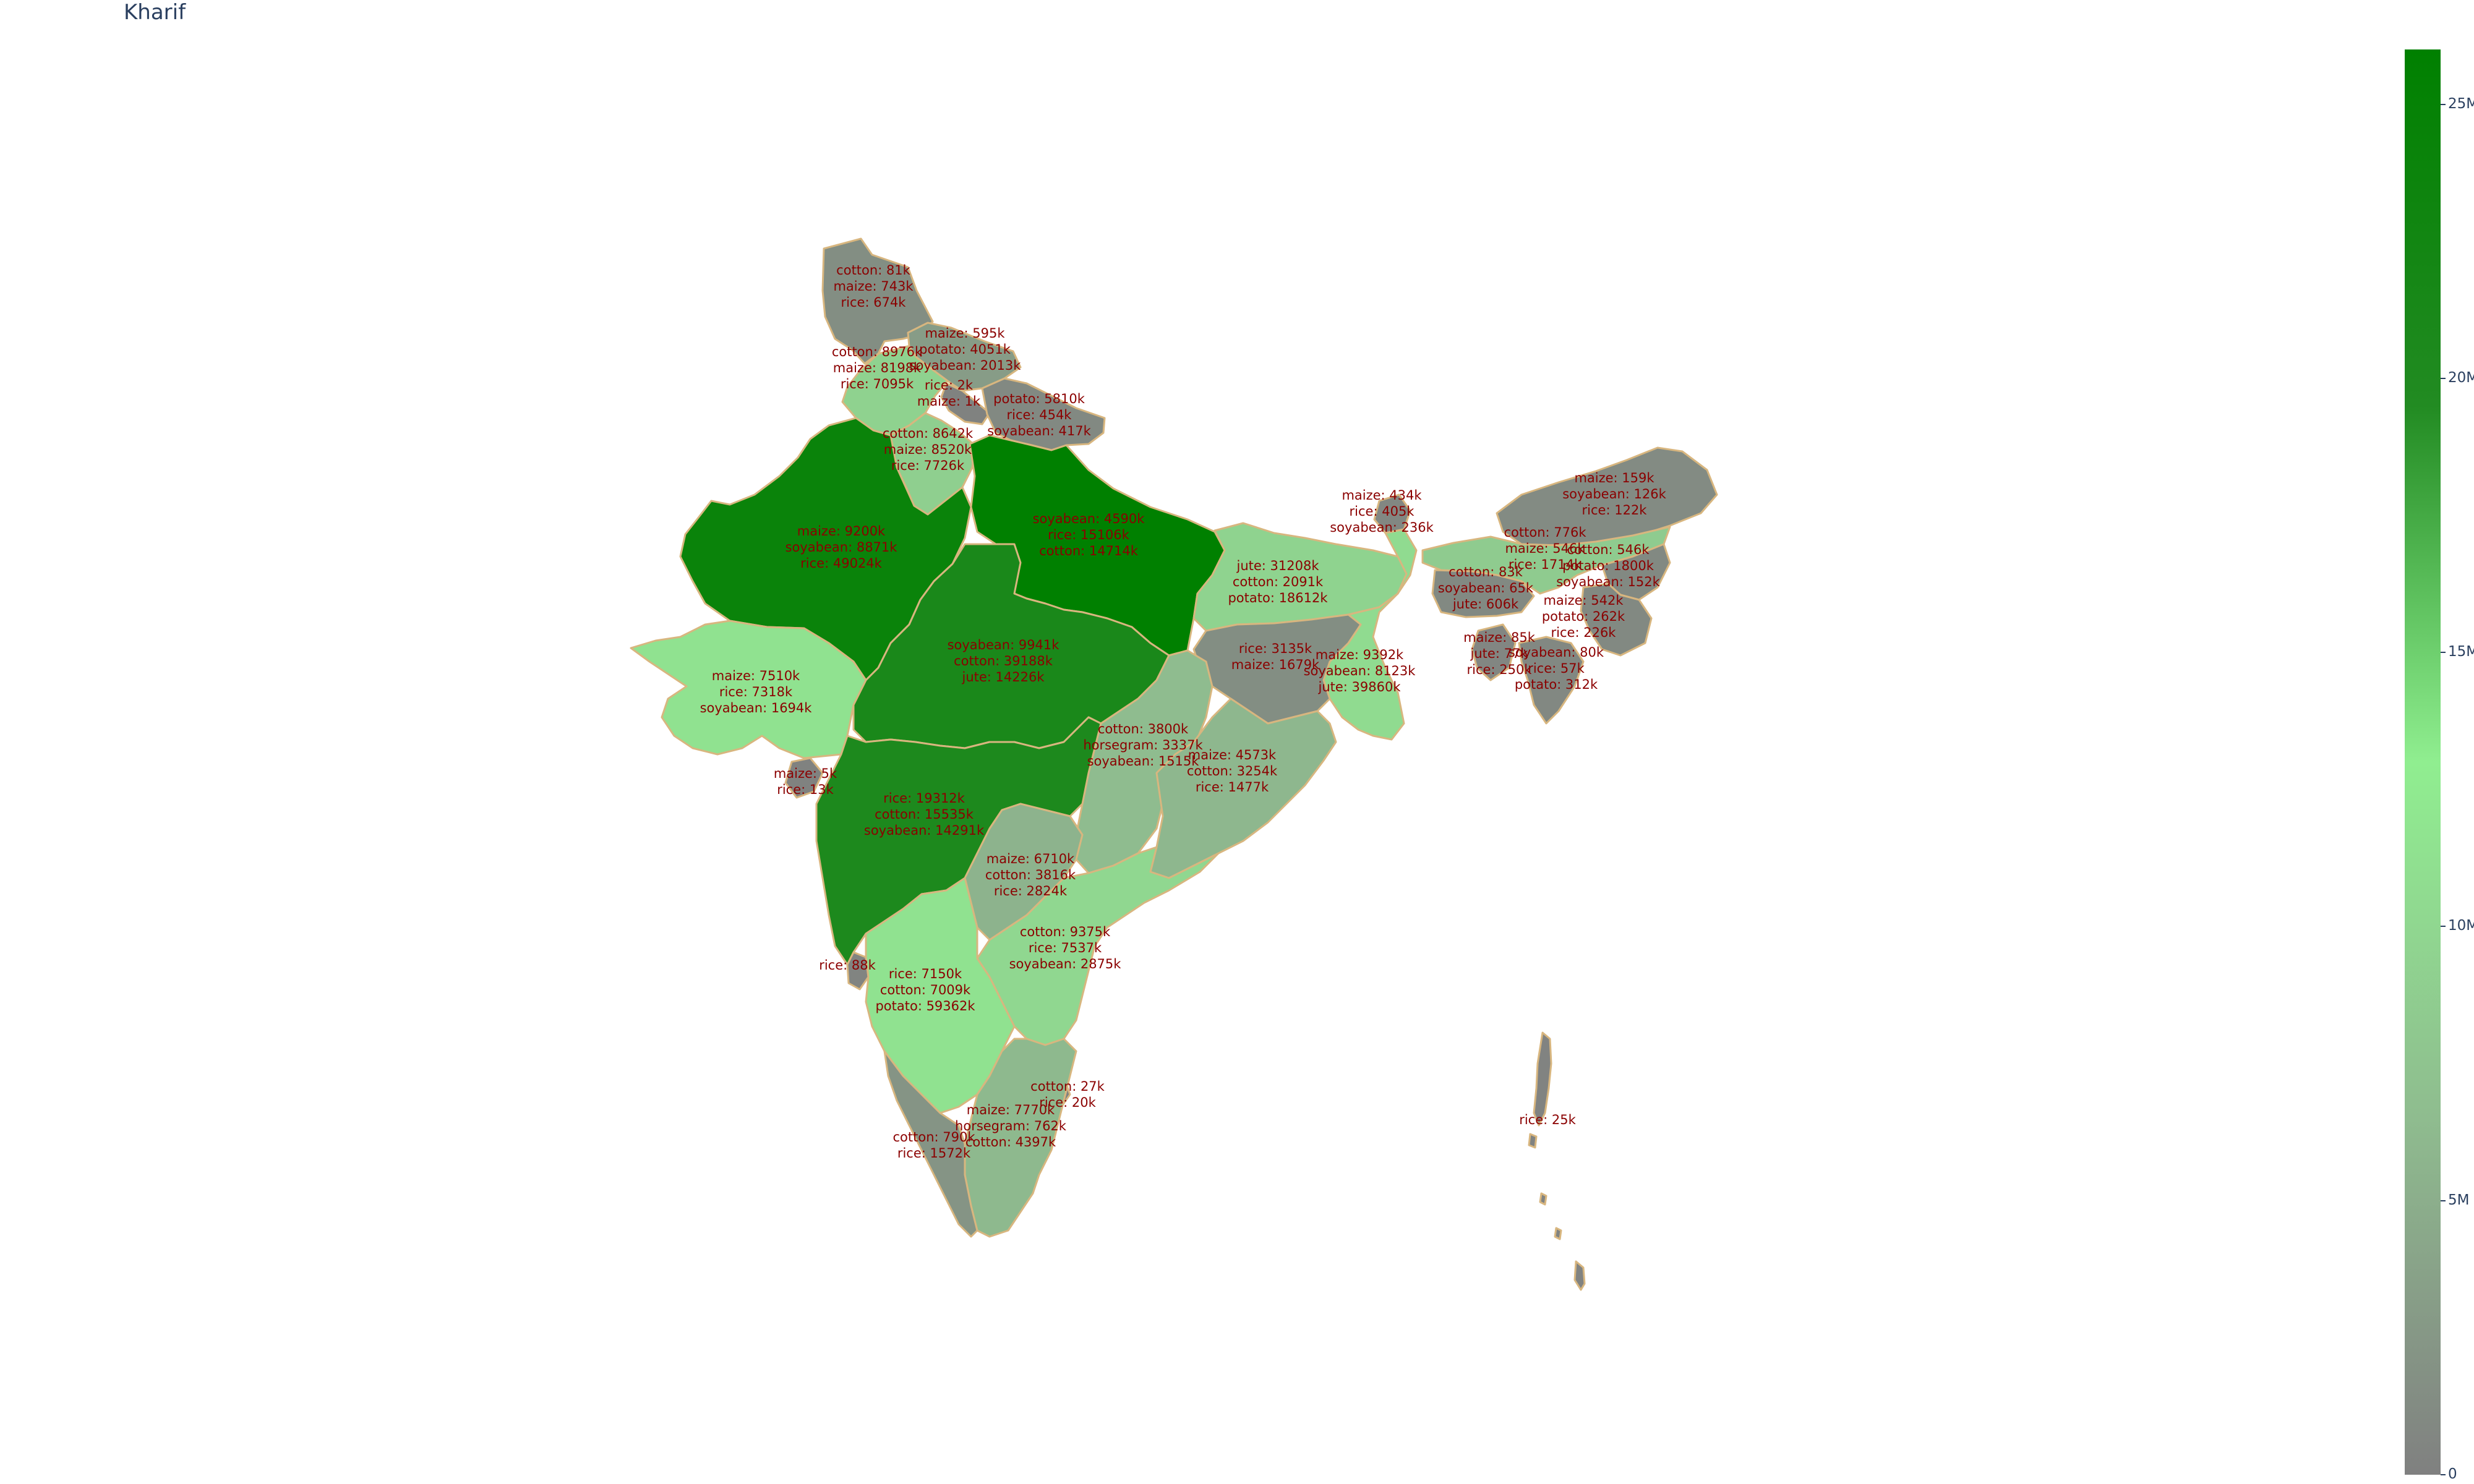 This screenshot has height=1484, width=2474. I want to click on region-uttarakhand, so click(1043, 414).